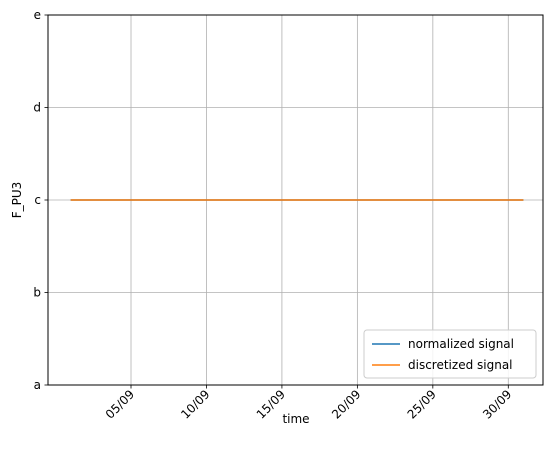  Describe the element at coordinates (37, 200) in the screenshot. I see `y-tick-label: c` at that location.